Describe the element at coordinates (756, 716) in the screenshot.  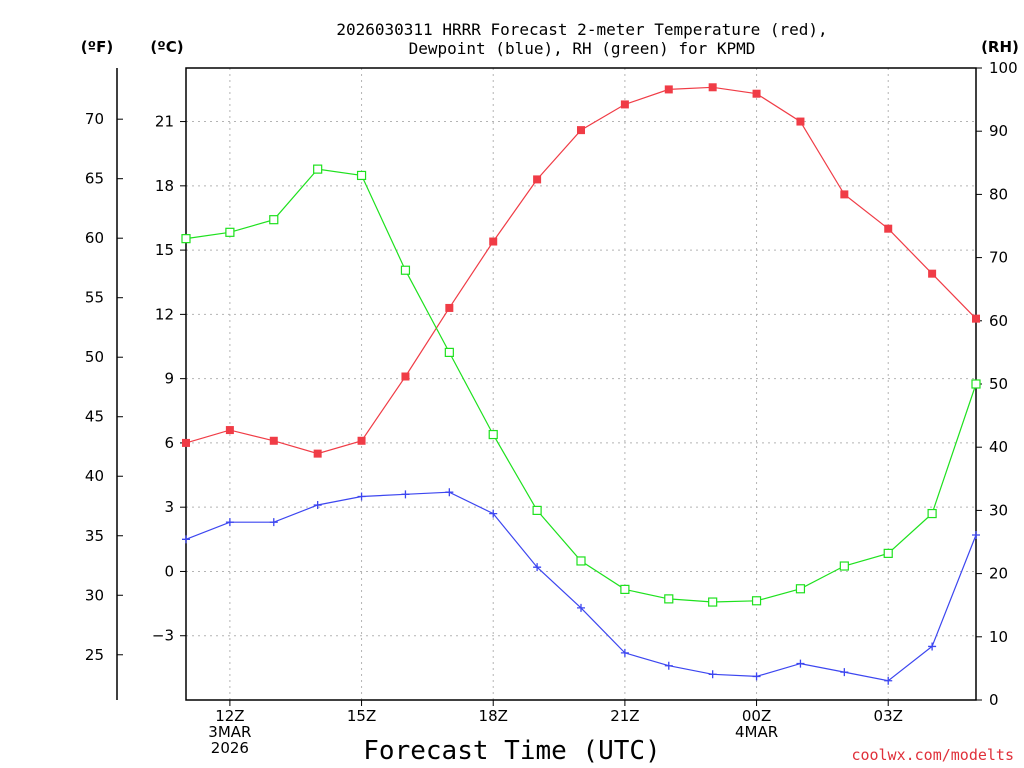
I see `x-tick-label: 00Z` at that location.